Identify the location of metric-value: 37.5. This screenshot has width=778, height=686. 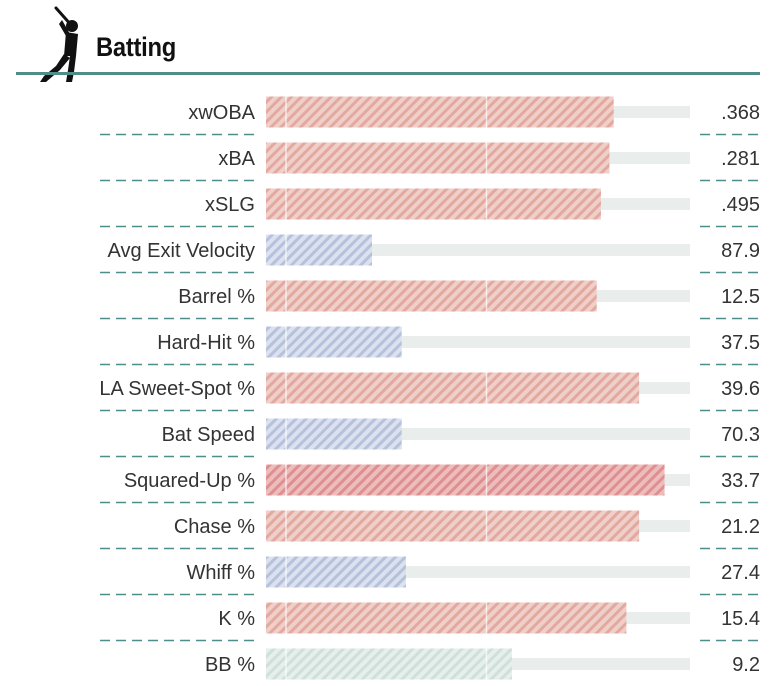
(740, 343).